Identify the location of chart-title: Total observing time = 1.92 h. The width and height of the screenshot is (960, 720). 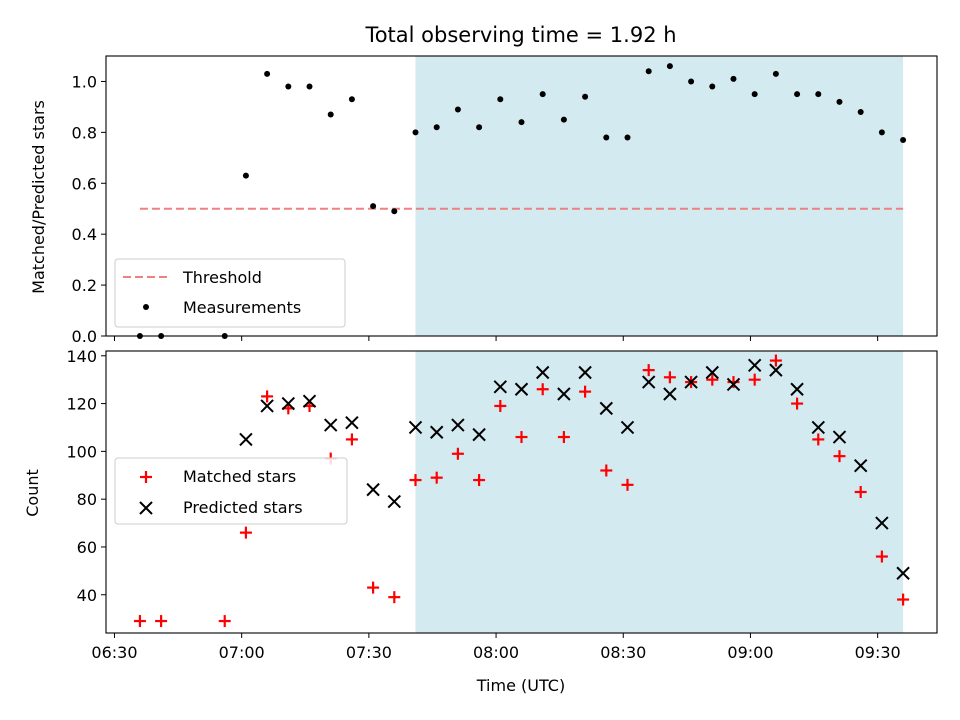
(520, 35).